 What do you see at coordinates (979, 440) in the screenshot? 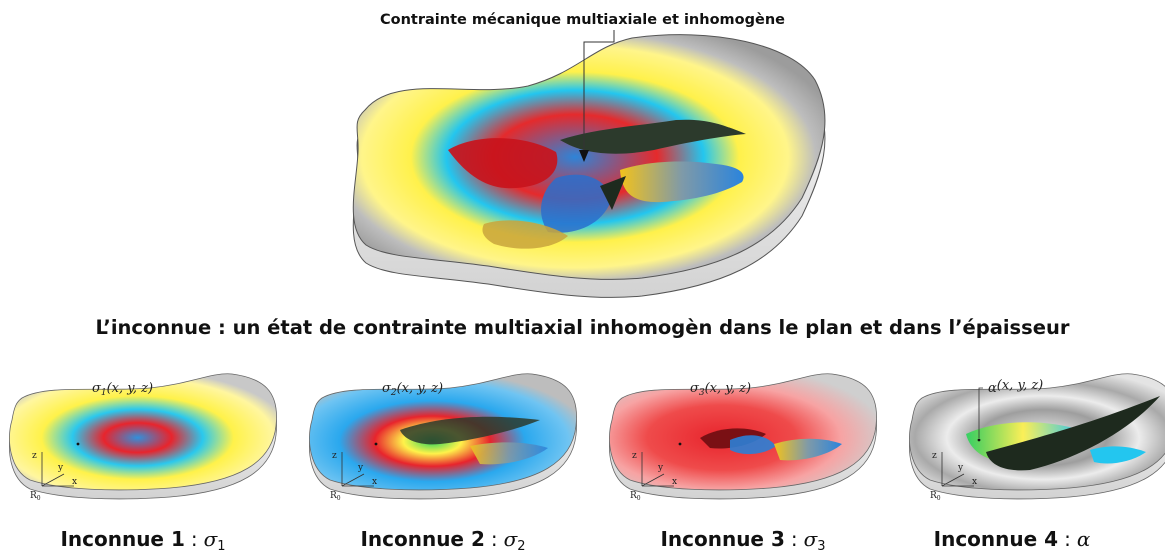
I see `panel-4-point` at bounding box center [979, 440].